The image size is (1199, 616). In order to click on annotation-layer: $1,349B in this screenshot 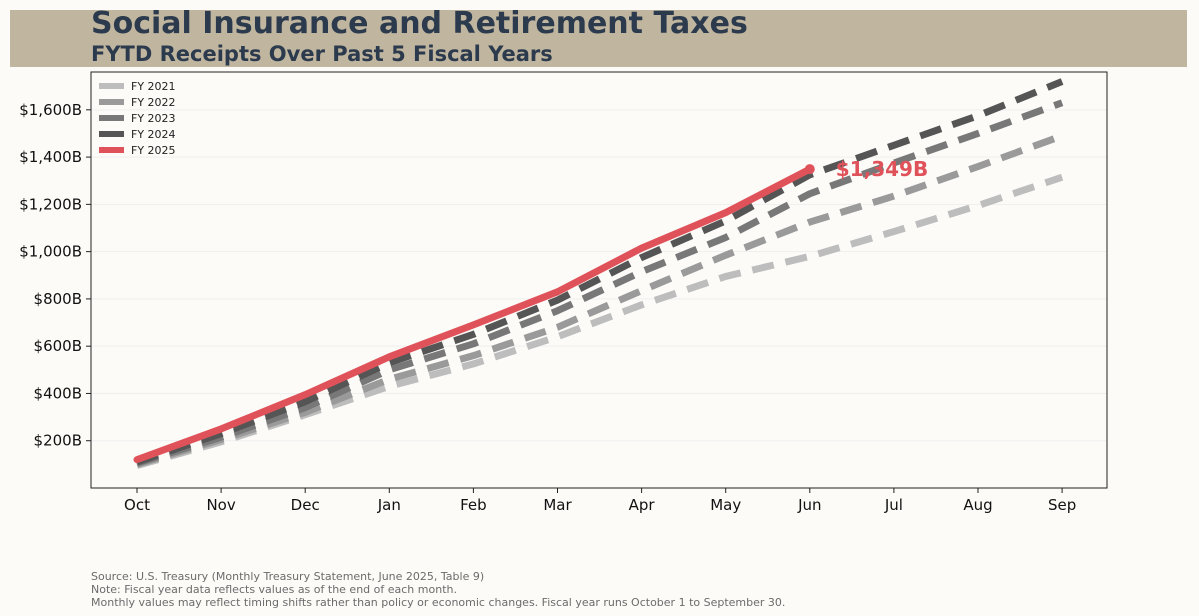, I will do `click(866, 169)`.